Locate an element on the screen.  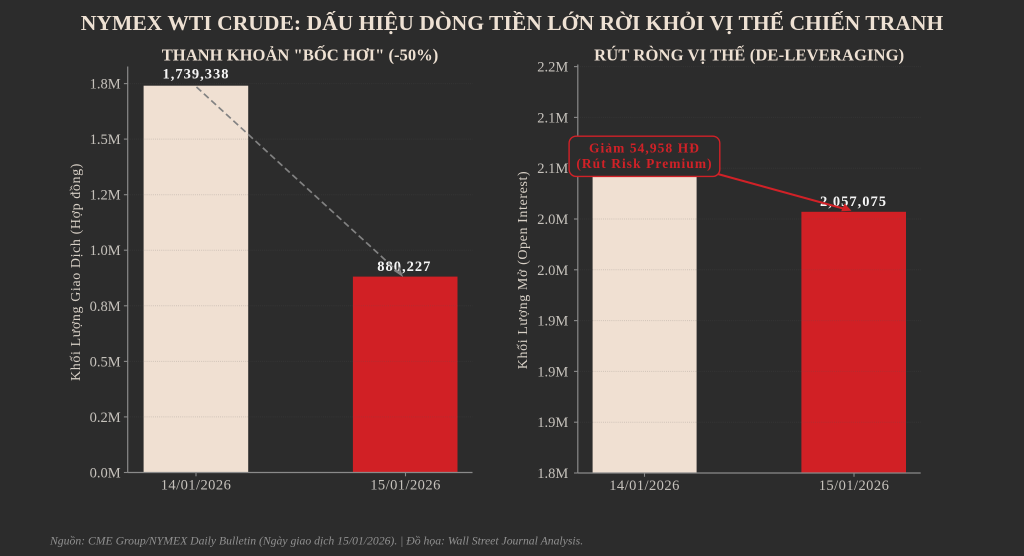
svg-text: 880,227 is located at coordinates (404, 267).